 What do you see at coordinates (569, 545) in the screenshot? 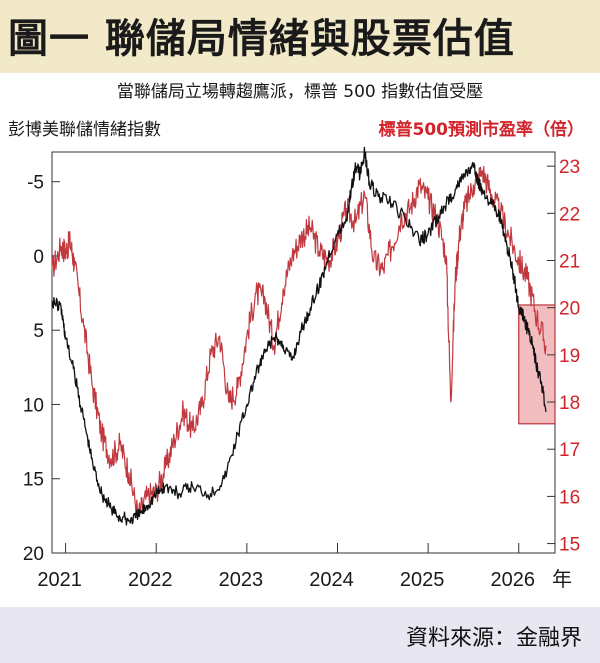
I see `right-axis-tick-label: 15` at bounding box center [569, 545].